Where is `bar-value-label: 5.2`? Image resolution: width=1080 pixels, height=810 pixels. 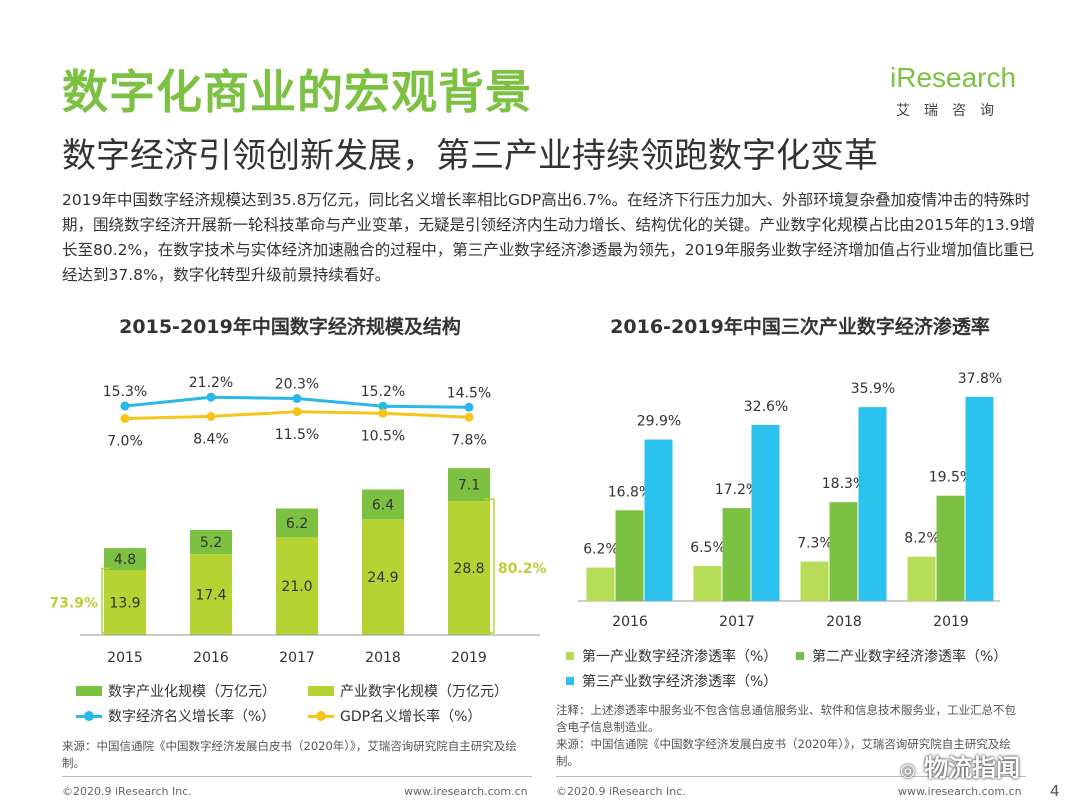
bar-value-label: 5.2 is located at coordinates (211, 543).